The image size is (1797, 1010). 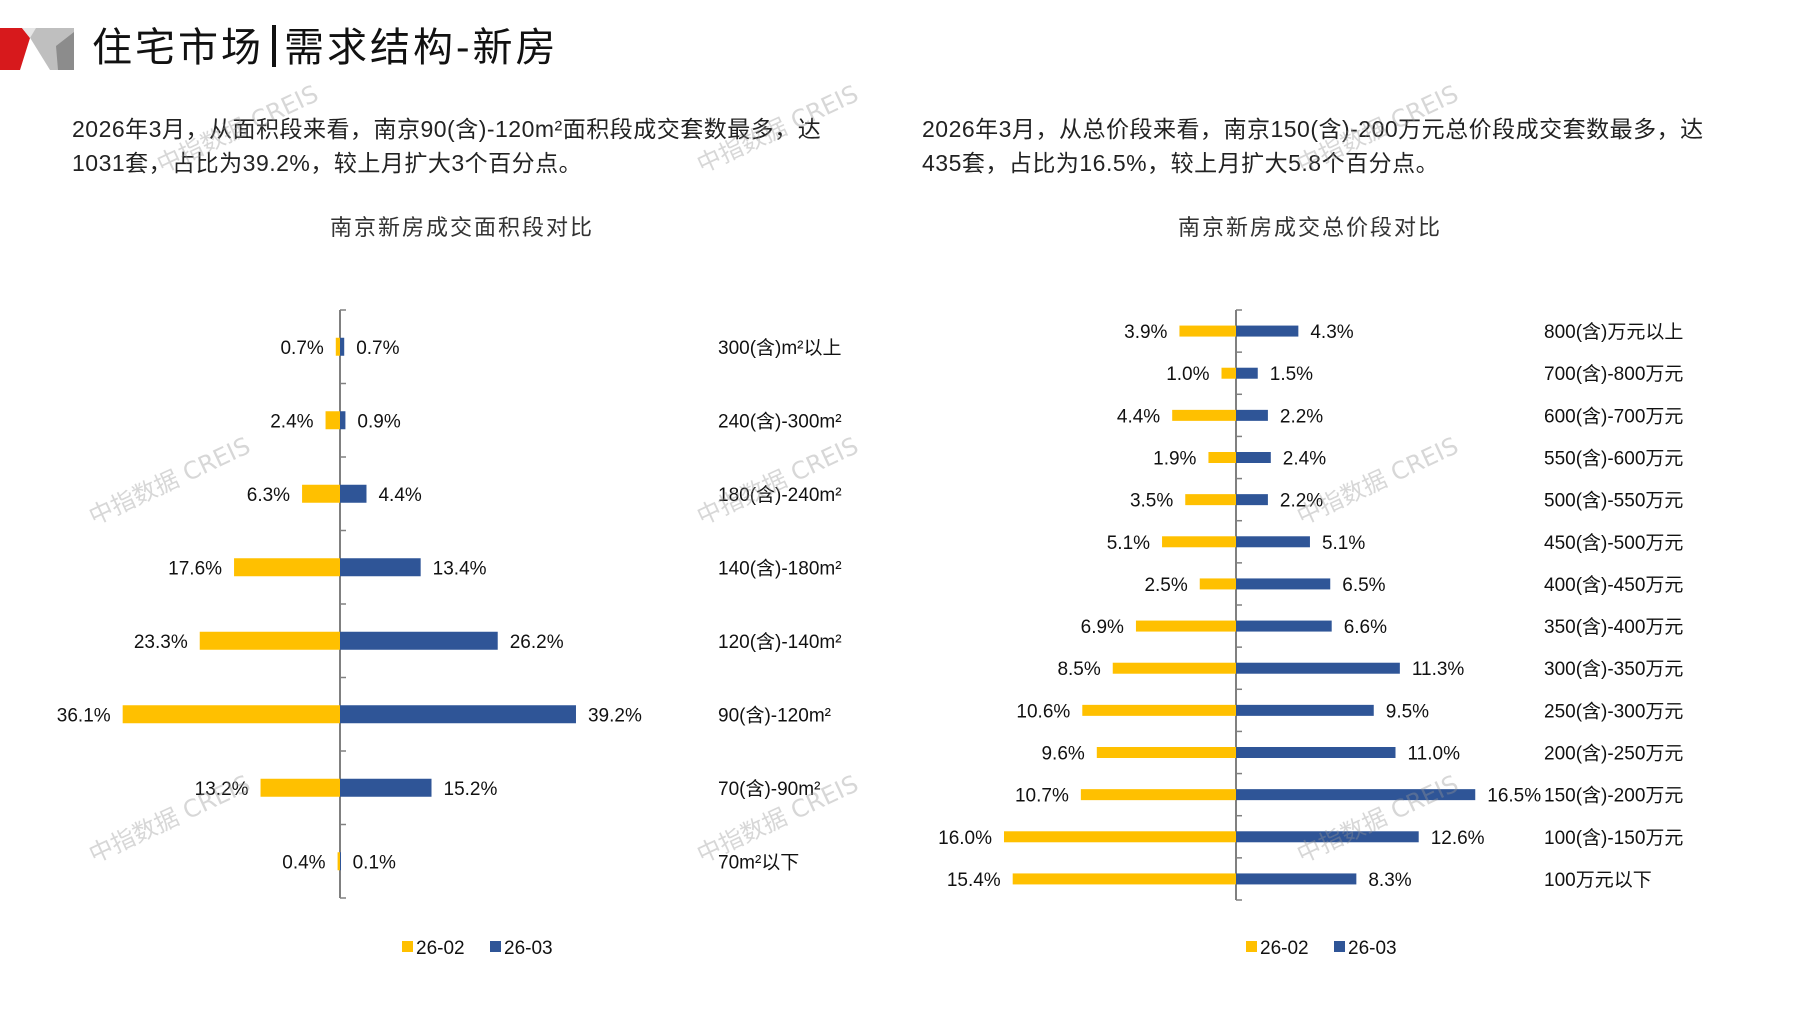 I want to click on chart-title-area: 南京新房成交面积段对比, so click(x=462, y=228).